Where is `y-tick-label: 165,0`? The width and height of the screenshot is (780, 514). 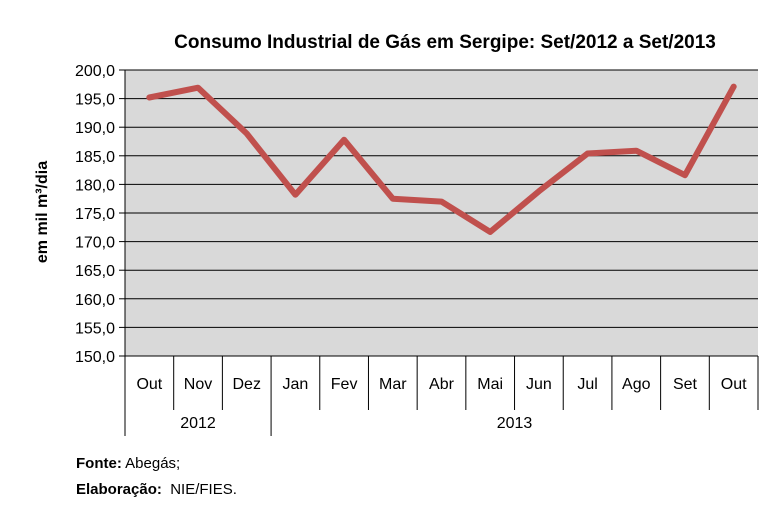
y-tick-label: 165,0 is located at coordinates (95, 271).